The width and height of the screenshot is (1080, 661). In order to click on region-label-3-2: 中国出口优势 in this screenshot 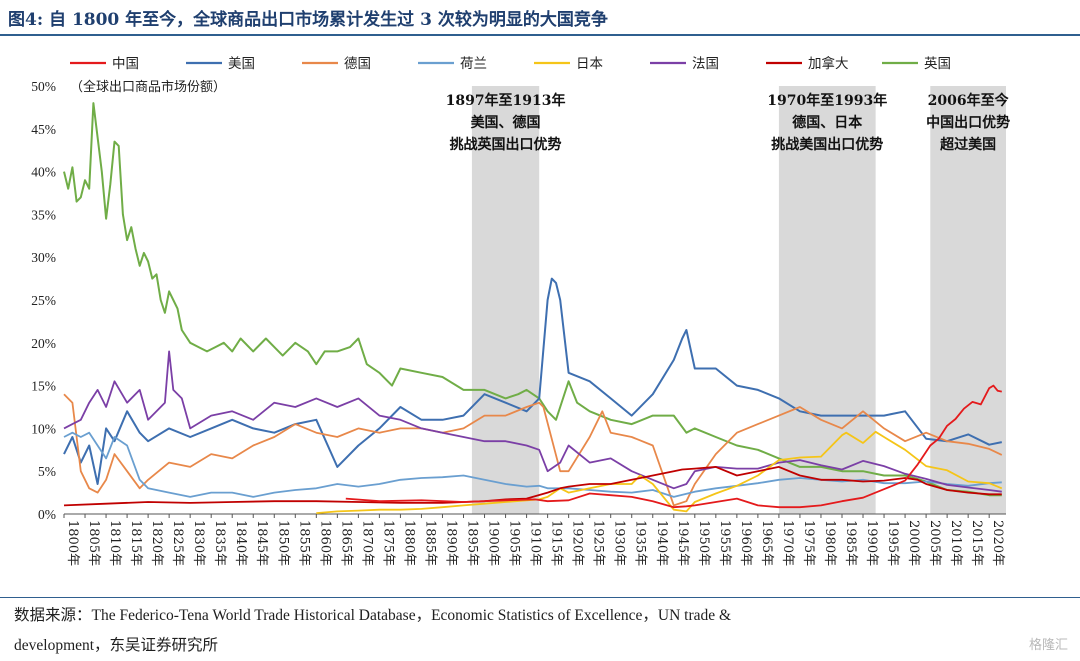, I will do `click(968, 122)`.